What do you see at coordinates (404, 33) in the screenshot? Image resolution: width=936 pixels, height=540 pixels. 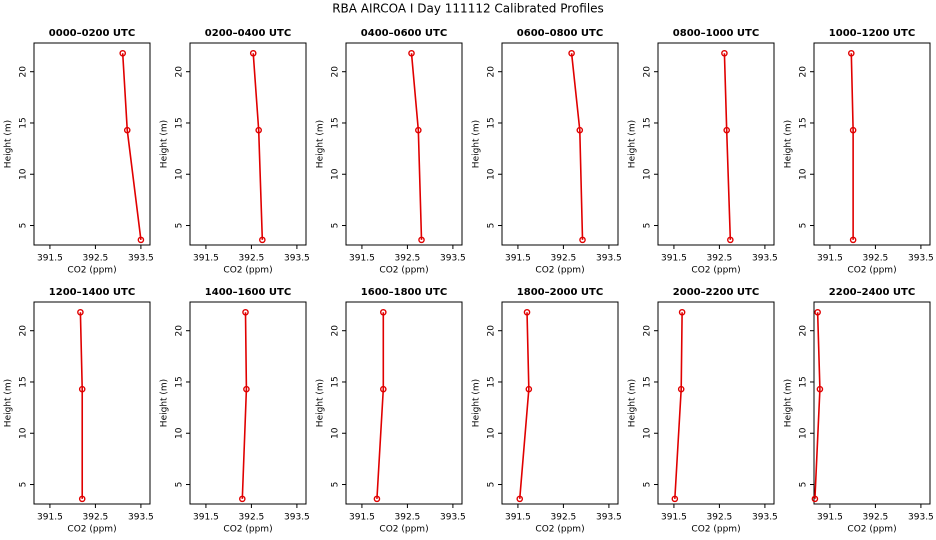 I see `panel-title: 0400–0600 UTC` at bounding box center [404, 33].